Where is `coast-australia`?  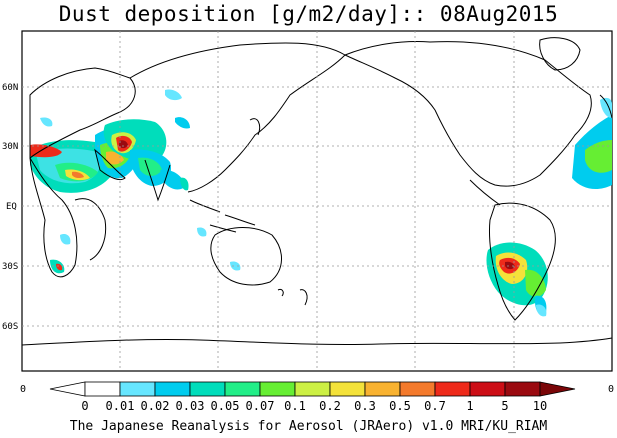
coast-australia is located at coordinates (246, 256).